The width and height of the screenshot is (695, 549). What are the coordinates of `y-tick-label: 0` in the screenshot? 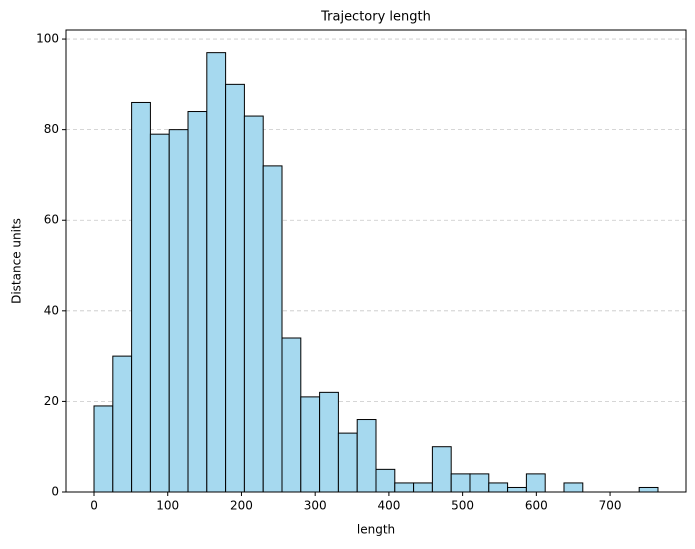 It's located at (55, 492).